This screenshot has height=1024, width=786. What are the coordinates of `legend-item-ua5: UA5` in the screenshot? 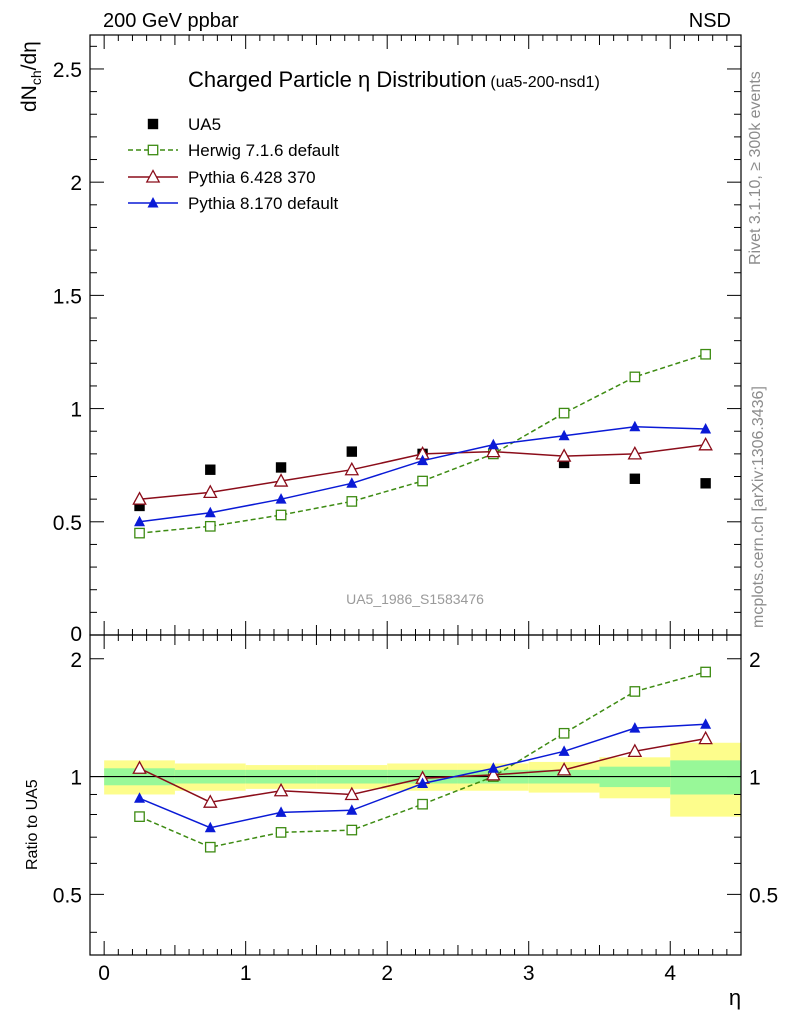 It's located at (184, 124).